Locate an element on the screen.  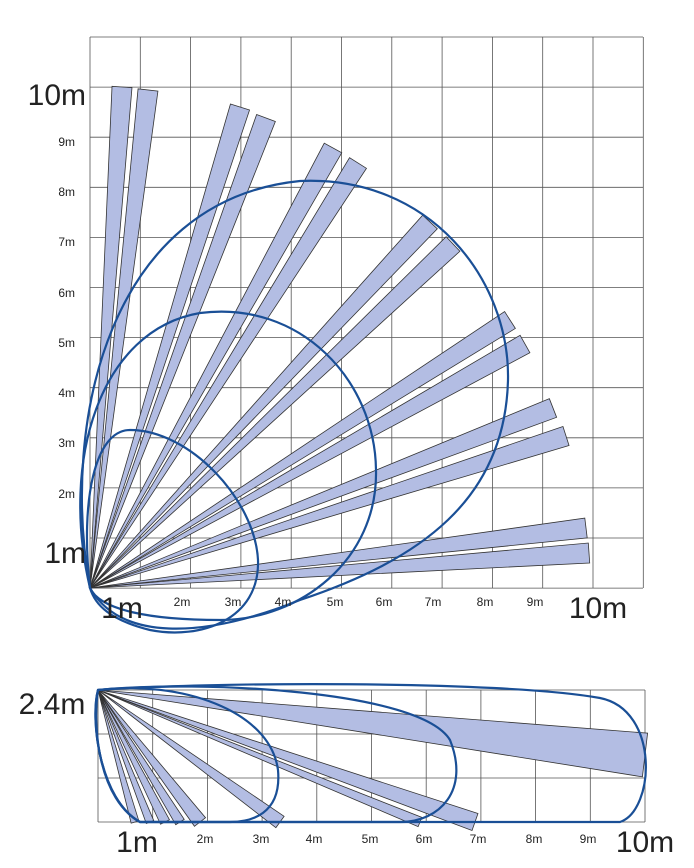
y-label: 3m is located at coordinates (66, 443).